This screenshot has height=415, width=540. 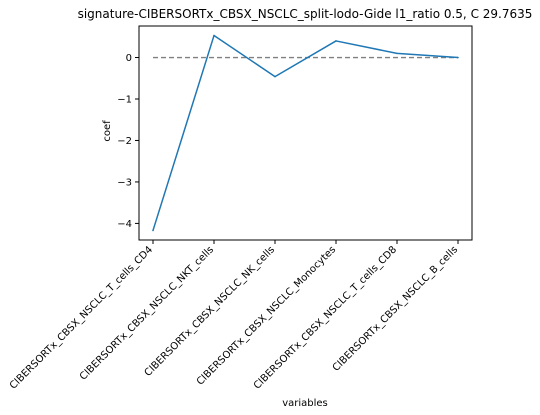 I want to click on x-tick-label: CIBERSORTx_CBSX_NSCLC_NK_cells, so click(x=210, y=311).